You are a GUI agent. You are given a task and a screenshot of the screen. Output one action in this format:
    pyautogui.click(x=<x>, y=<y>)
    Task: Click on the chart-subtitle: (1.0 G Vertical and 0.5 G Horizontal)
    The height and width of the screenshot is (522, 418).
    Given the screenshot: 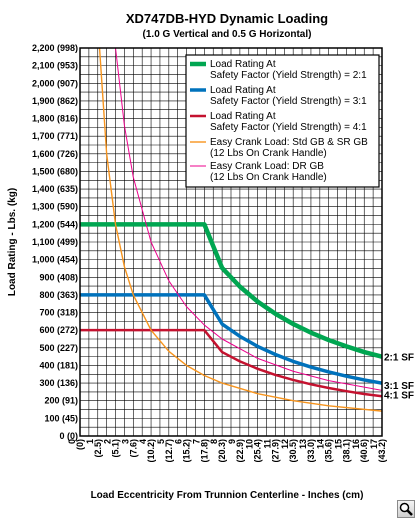 What is the action you would take?
    pyautogui.click(x=227, y=34)
    